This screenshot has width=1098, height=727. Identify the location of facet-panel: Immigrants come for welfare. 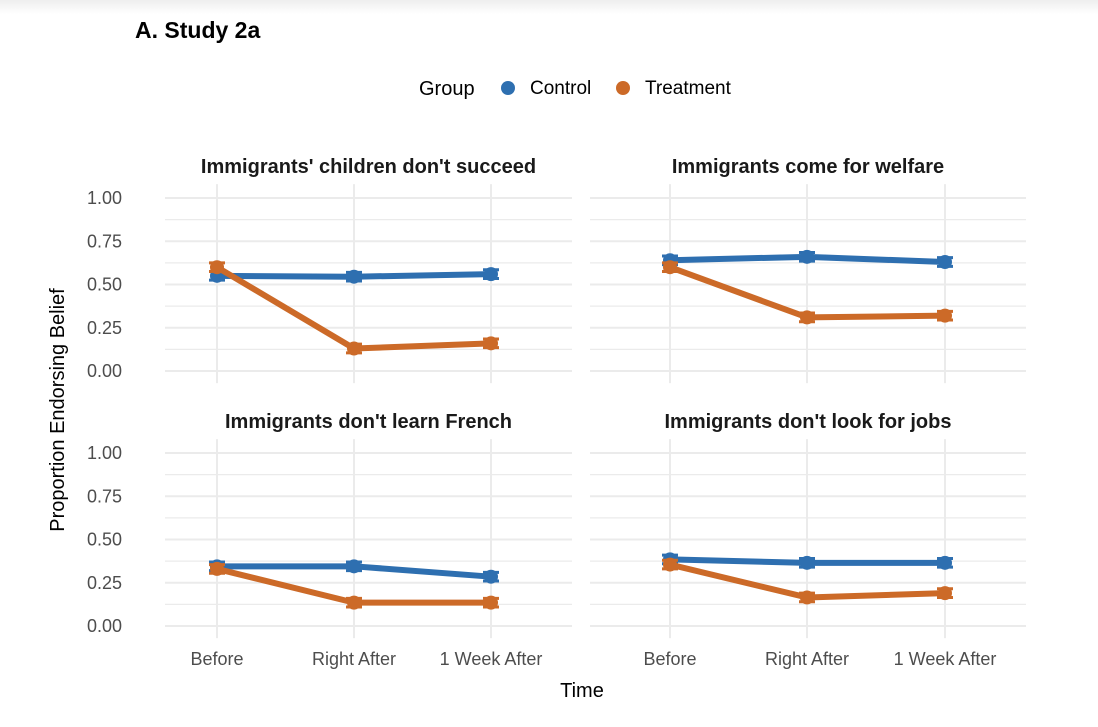
(808, 270).